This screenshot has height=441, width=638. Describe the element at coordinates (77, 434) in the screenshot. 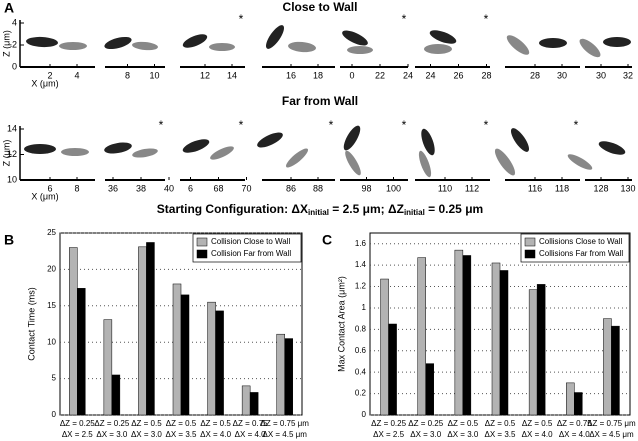

I see `x-tick-label: ΔX = 2.5` at that location.